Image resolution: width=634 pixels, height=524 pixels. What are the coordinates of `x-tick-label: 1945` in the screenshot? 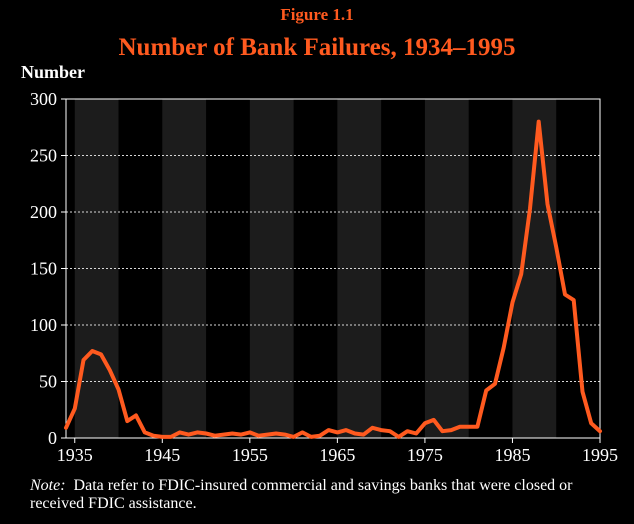 It's located at (162, 455).